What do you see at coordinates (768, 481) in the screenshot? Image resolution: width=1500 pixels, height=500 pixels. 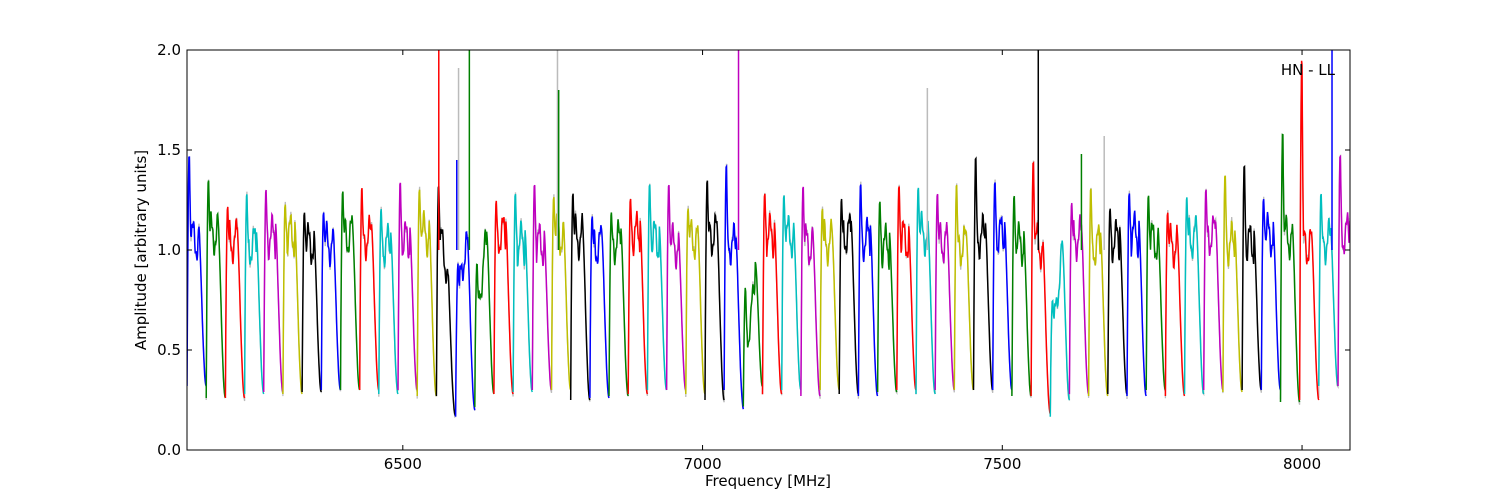 I see `x-axis-label: Frequency [MHz]` at bounding box center [768, 481].